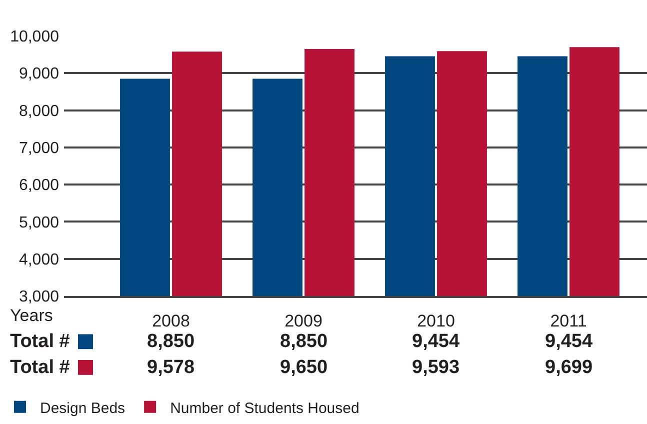 Image resolution: width=647 pixels, height=424 pixels. Describe the element at coordinates (35, 37) in the screenshot. I see `y-tick-label: 10,000` at that location.